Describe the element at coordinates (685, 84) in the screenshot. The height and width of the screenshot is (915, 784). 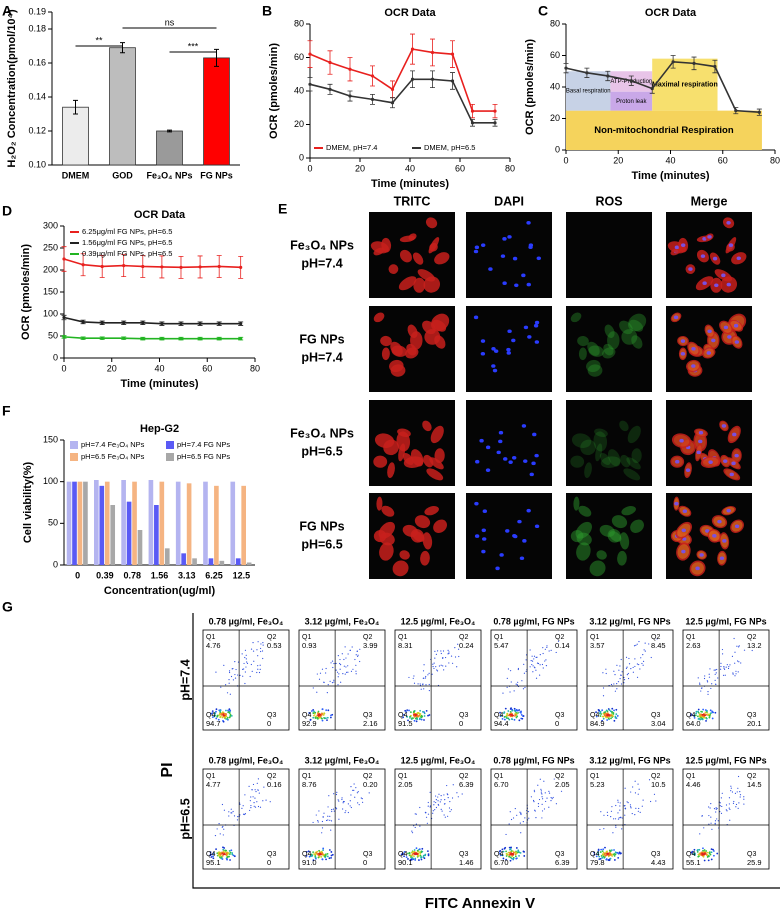
I see `region-label: Maximal respiration` at that location.